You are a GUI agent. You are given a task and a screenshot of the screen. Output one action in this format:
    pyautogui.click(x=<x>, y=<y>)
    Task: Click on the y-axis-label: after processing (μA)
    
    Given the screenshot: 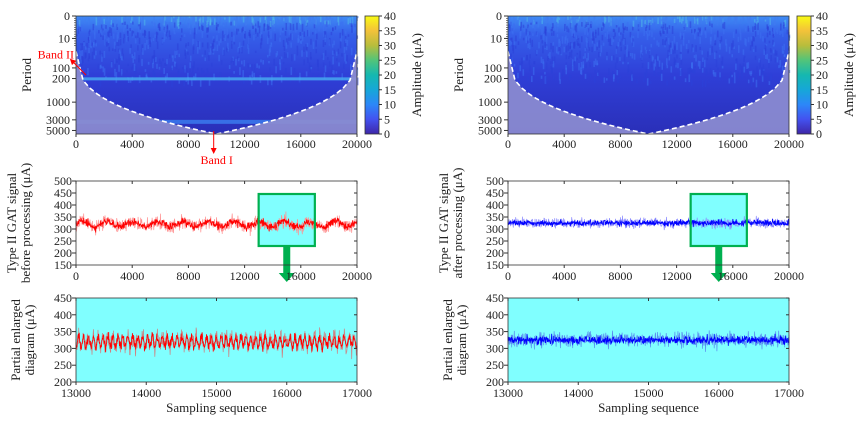 What is the action you would take?
    pyautogui.click(x=457, y=223)
    